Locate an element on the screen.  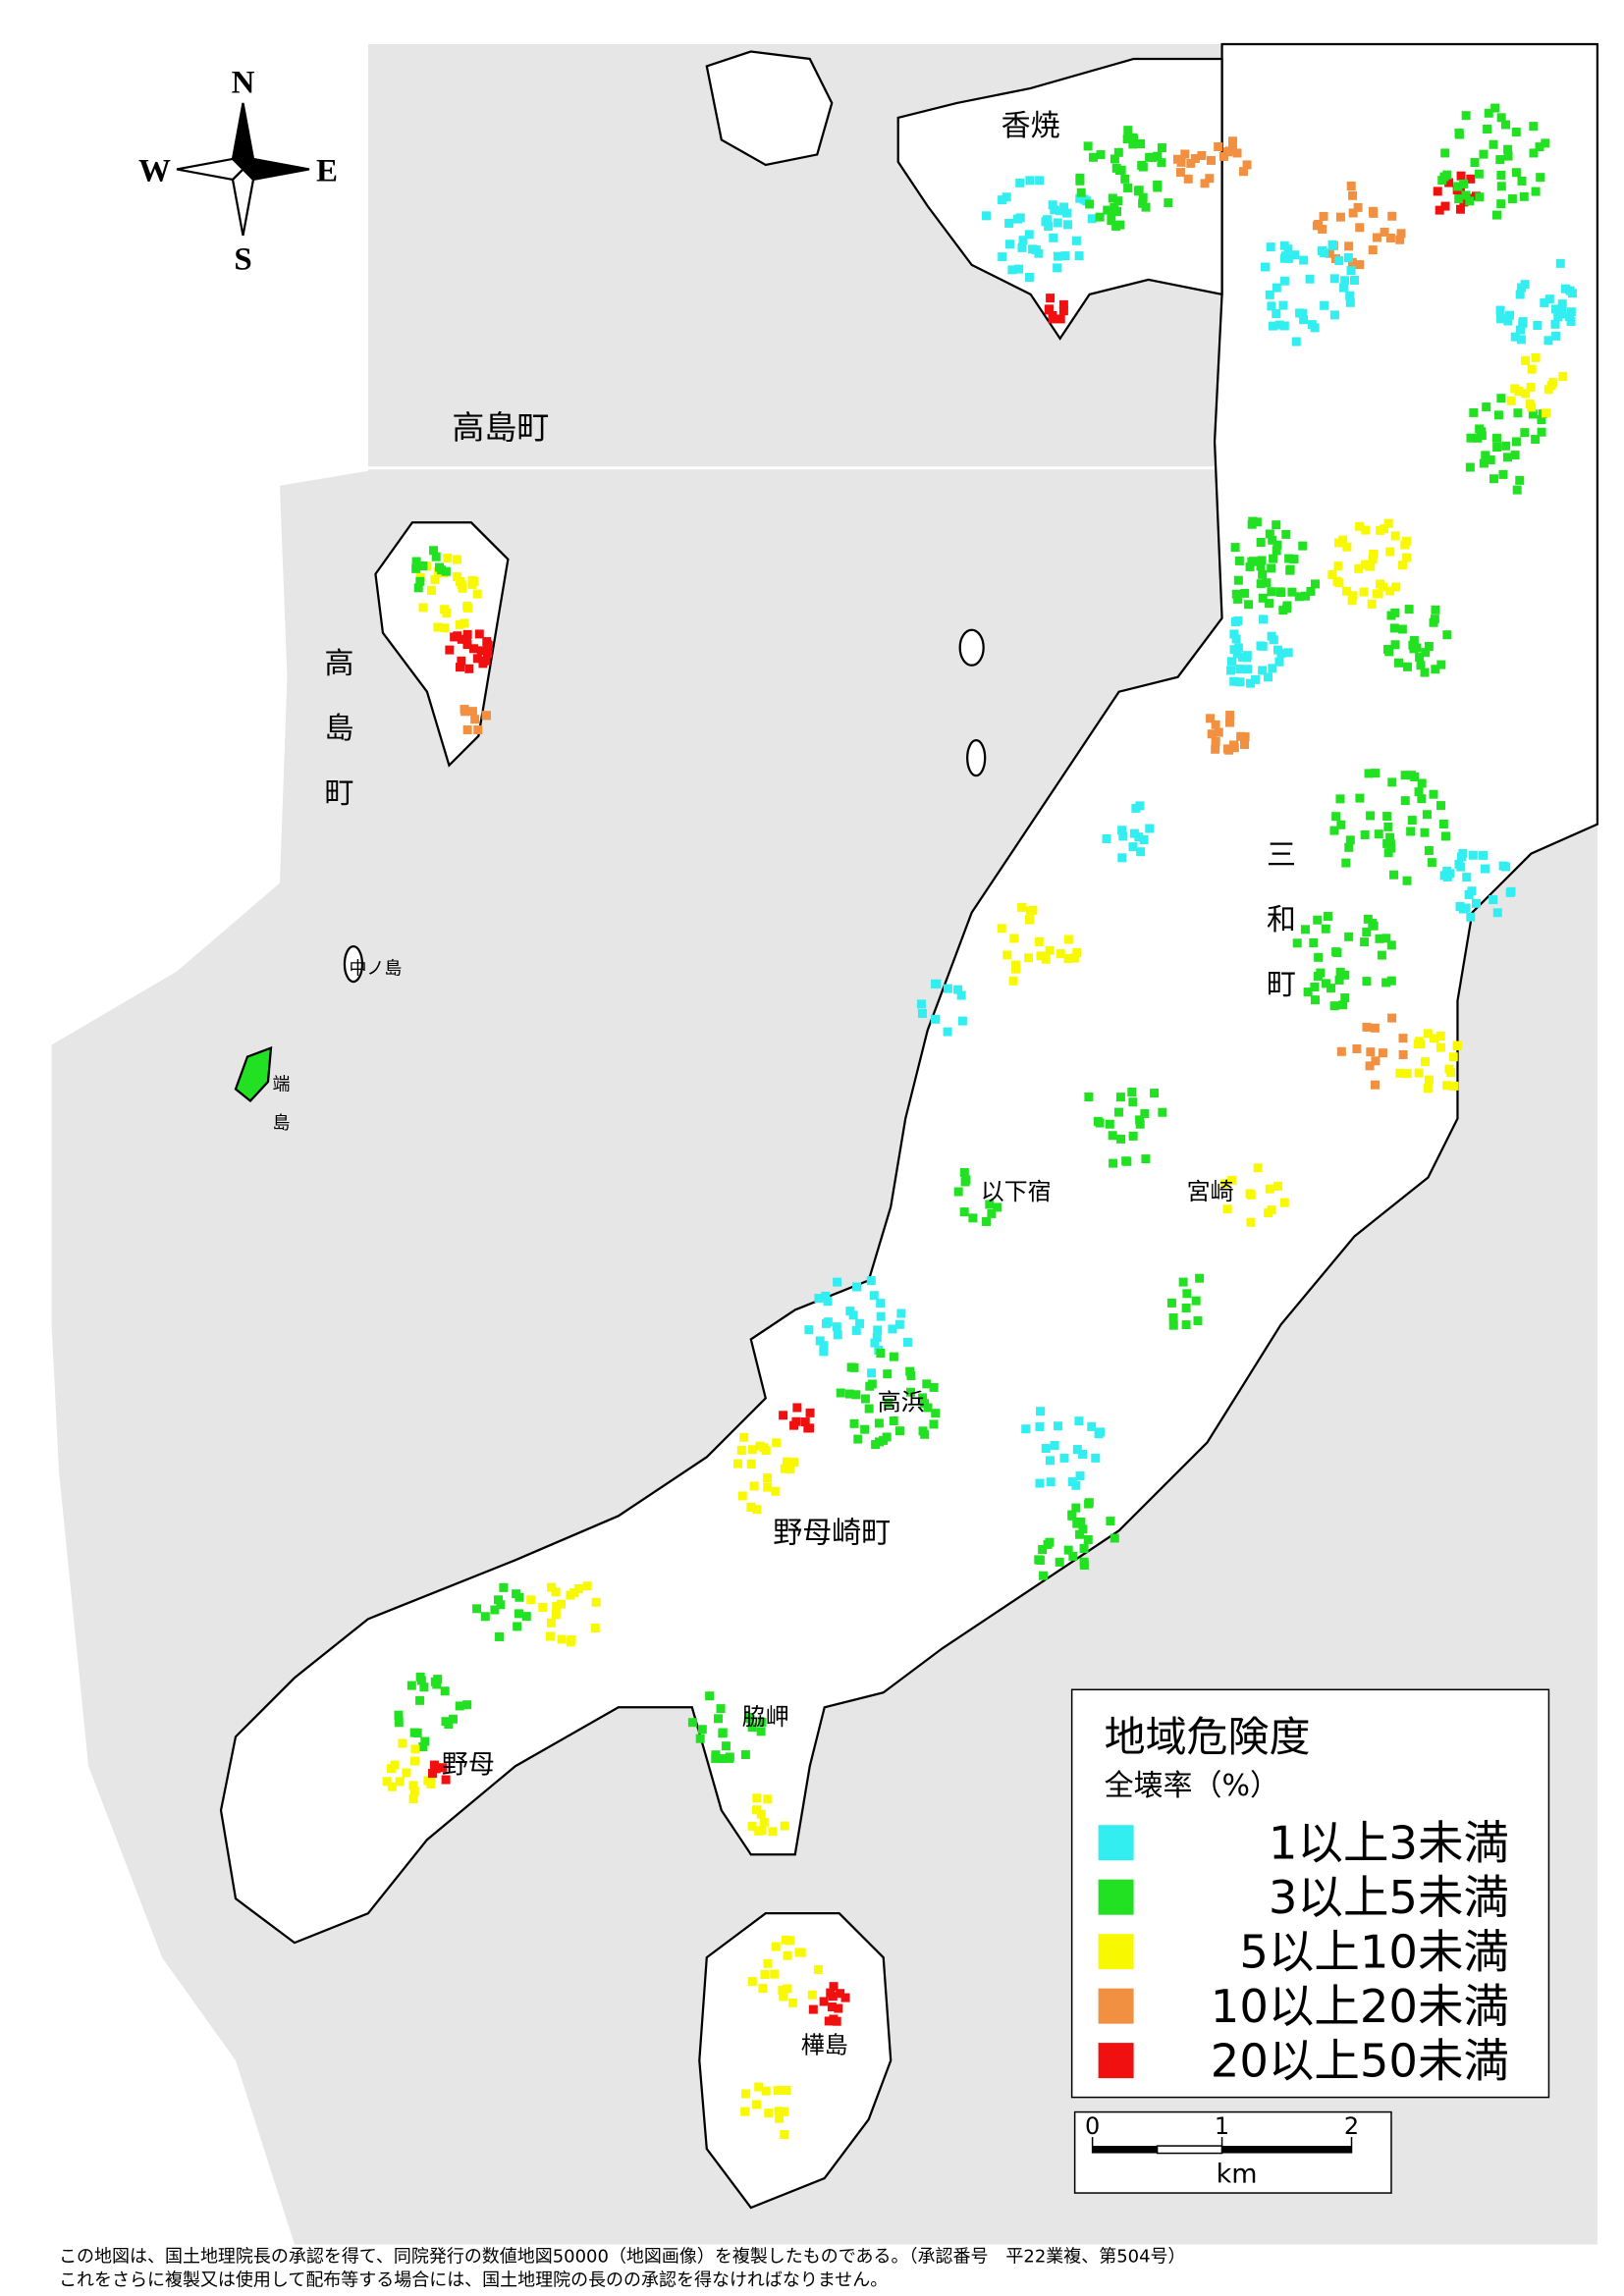
legend-swatch is located at coordinates (1116, 1843).